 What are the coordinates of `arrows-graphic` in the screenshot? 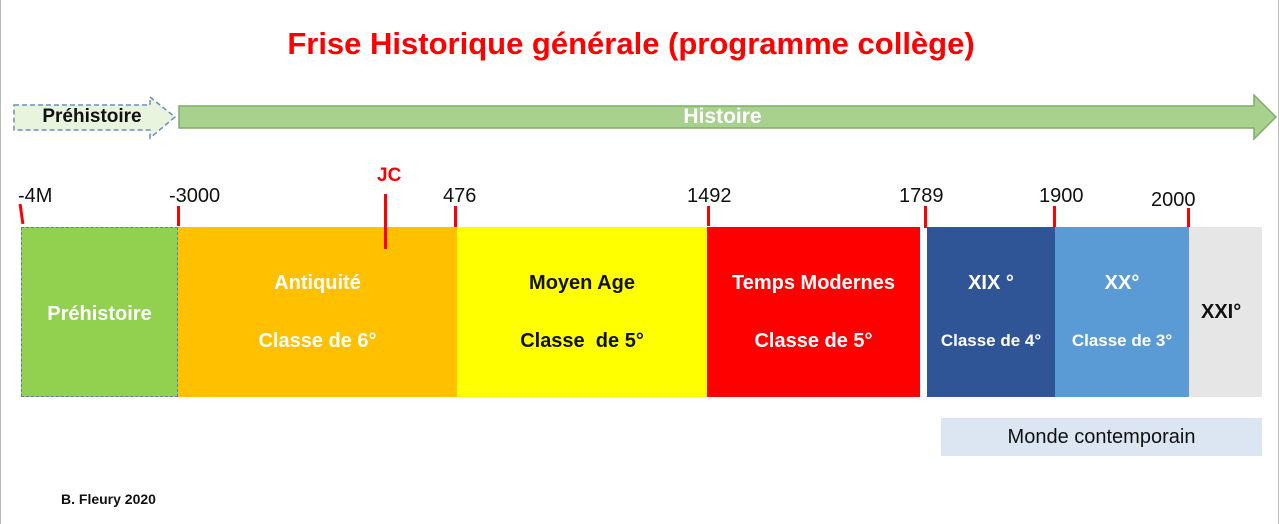 It's located at (645, 117).